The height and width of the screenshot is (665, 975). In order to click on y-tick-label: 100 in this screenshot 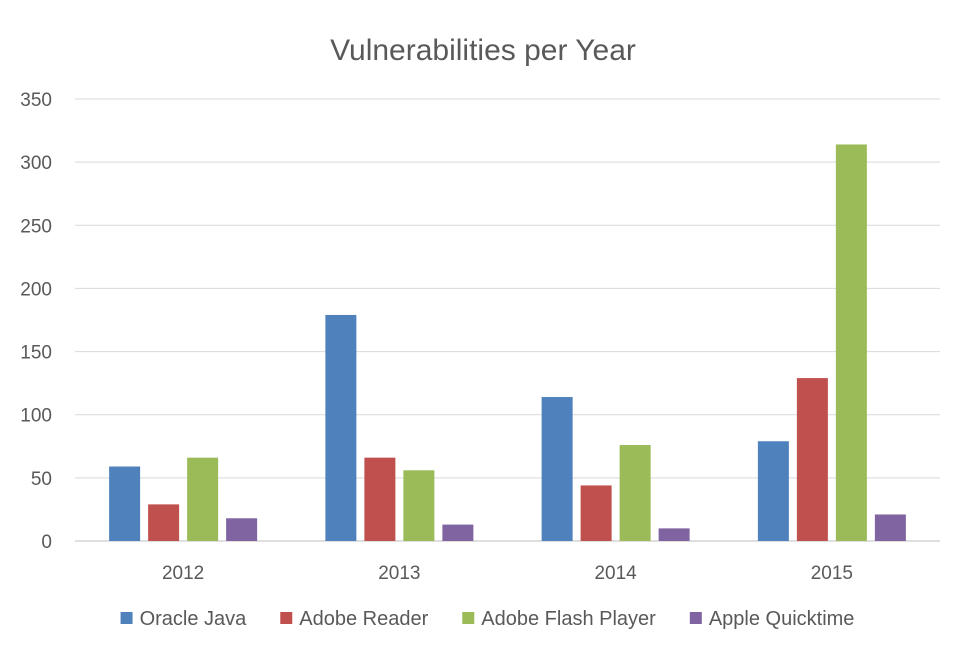, I will do `click(36, 416)`.